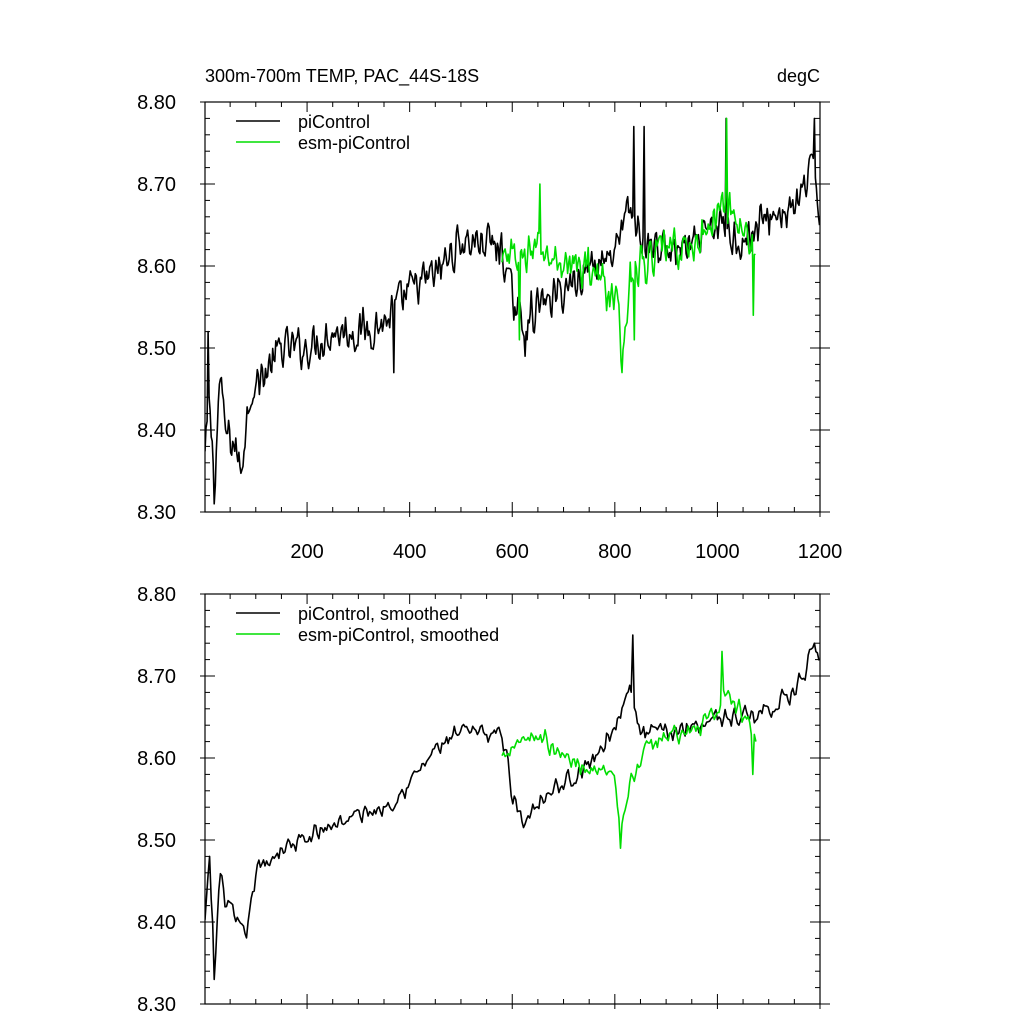 The height and width of the screenshot is (1029, 1024). I want to click on top-legend: piControl esm-piControl, so click(323, 132).